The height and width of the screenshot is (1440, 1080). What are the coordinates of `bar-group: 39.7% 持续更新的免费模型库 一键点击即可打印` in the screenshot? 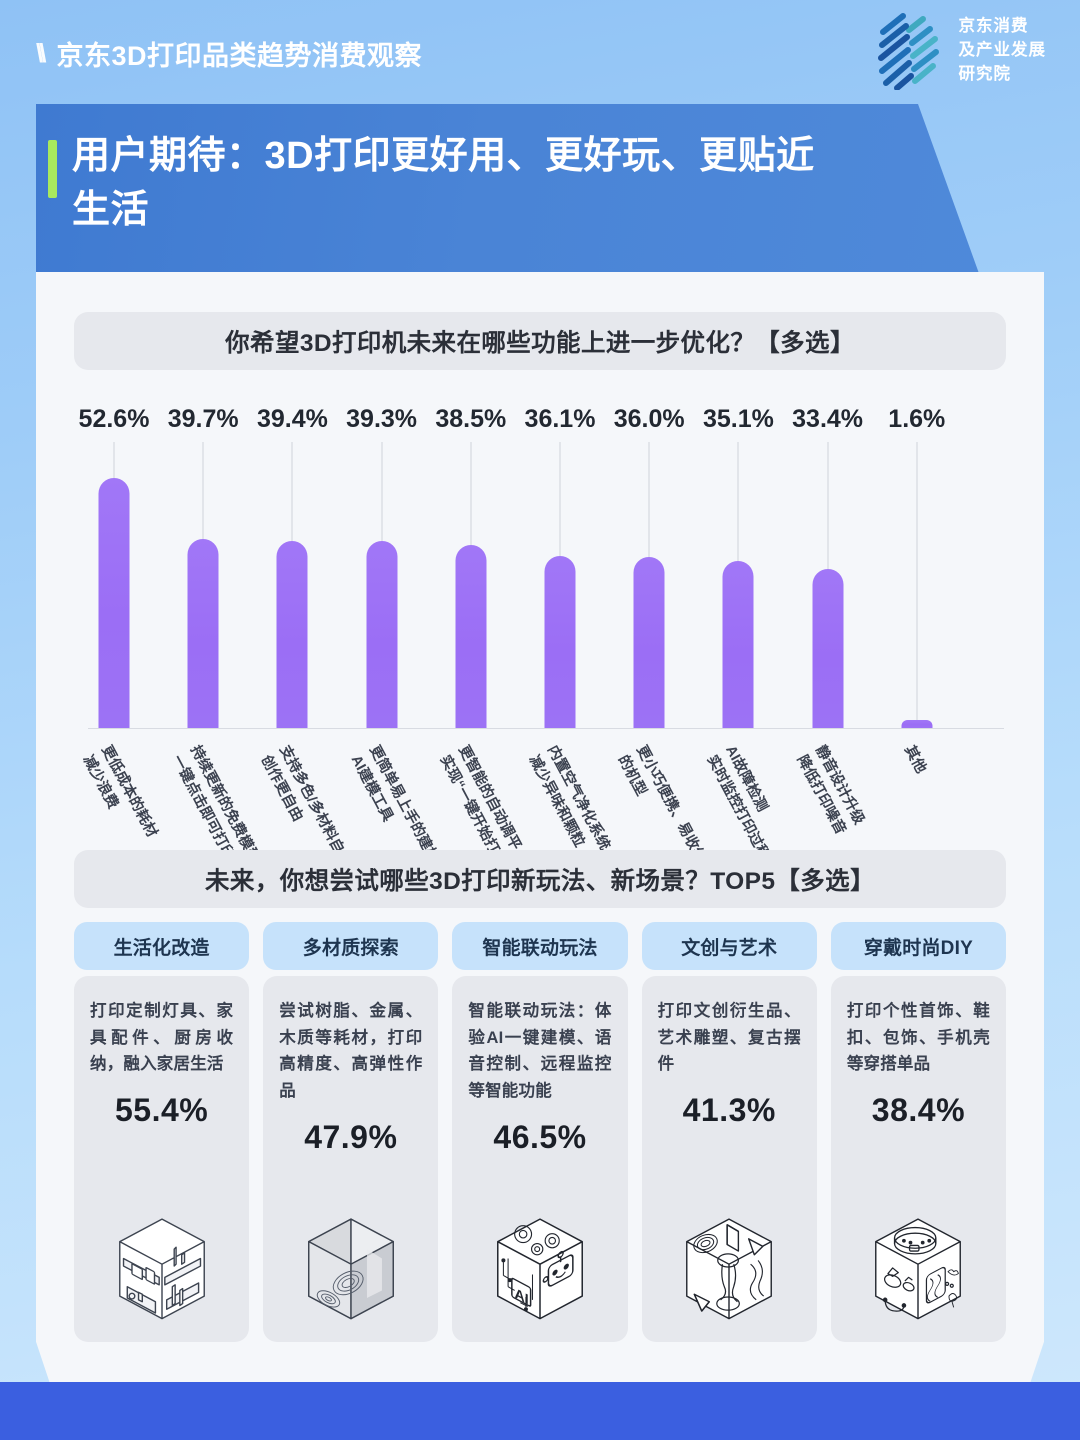 It's located at (219, 641).